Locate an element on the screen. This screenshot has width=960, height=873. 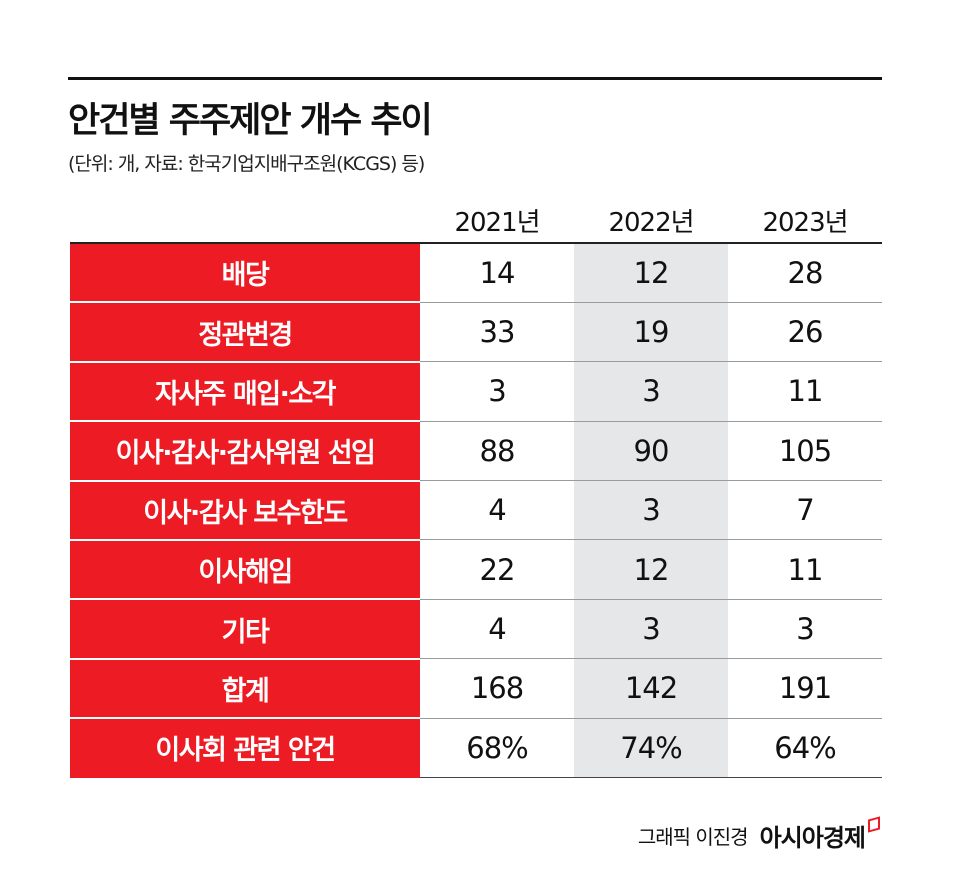
table-row: 기타 4 3 3 is located at coordinates (476, 629).